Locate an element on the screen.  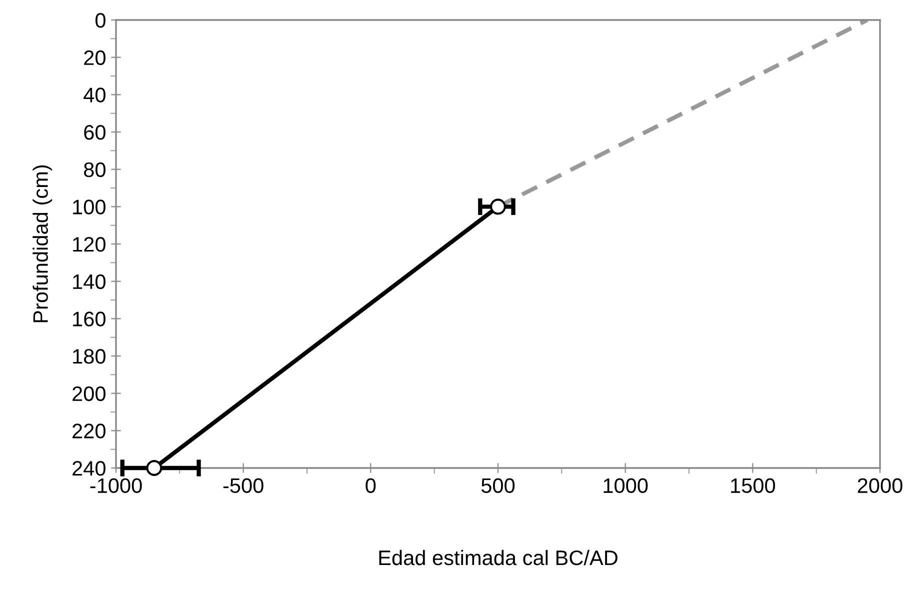
y-tick-label: 180 is located at coordinates (89, 356).